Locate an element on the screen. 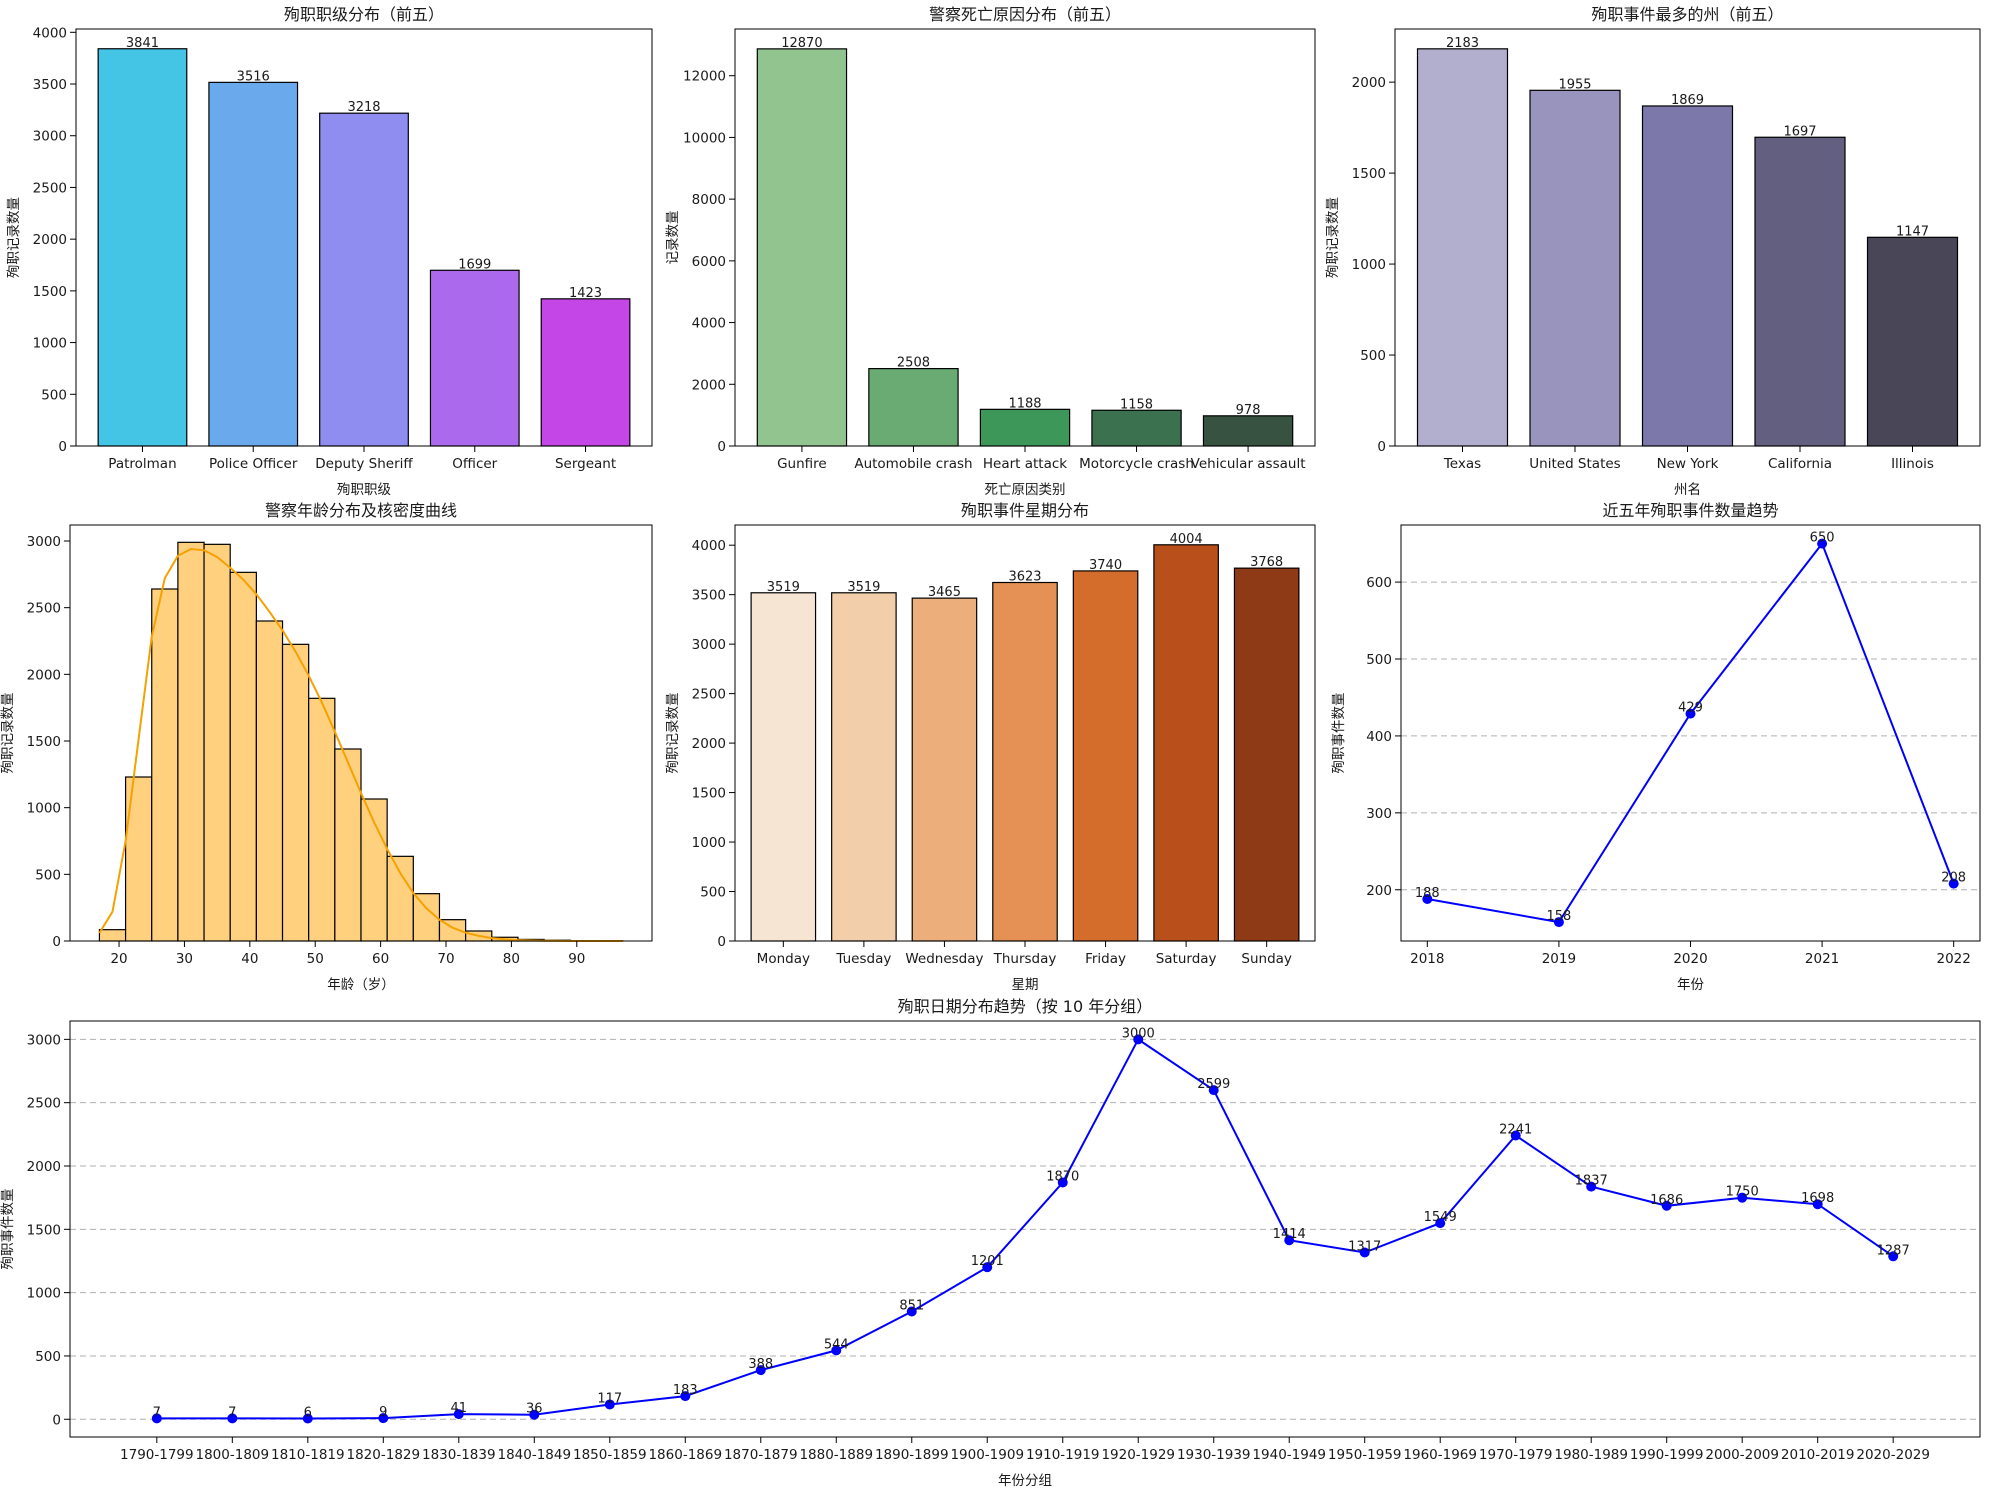 The width and height of the screenshot is (1989, 1489). bar-united-states is located at coordinates (1575, 268).